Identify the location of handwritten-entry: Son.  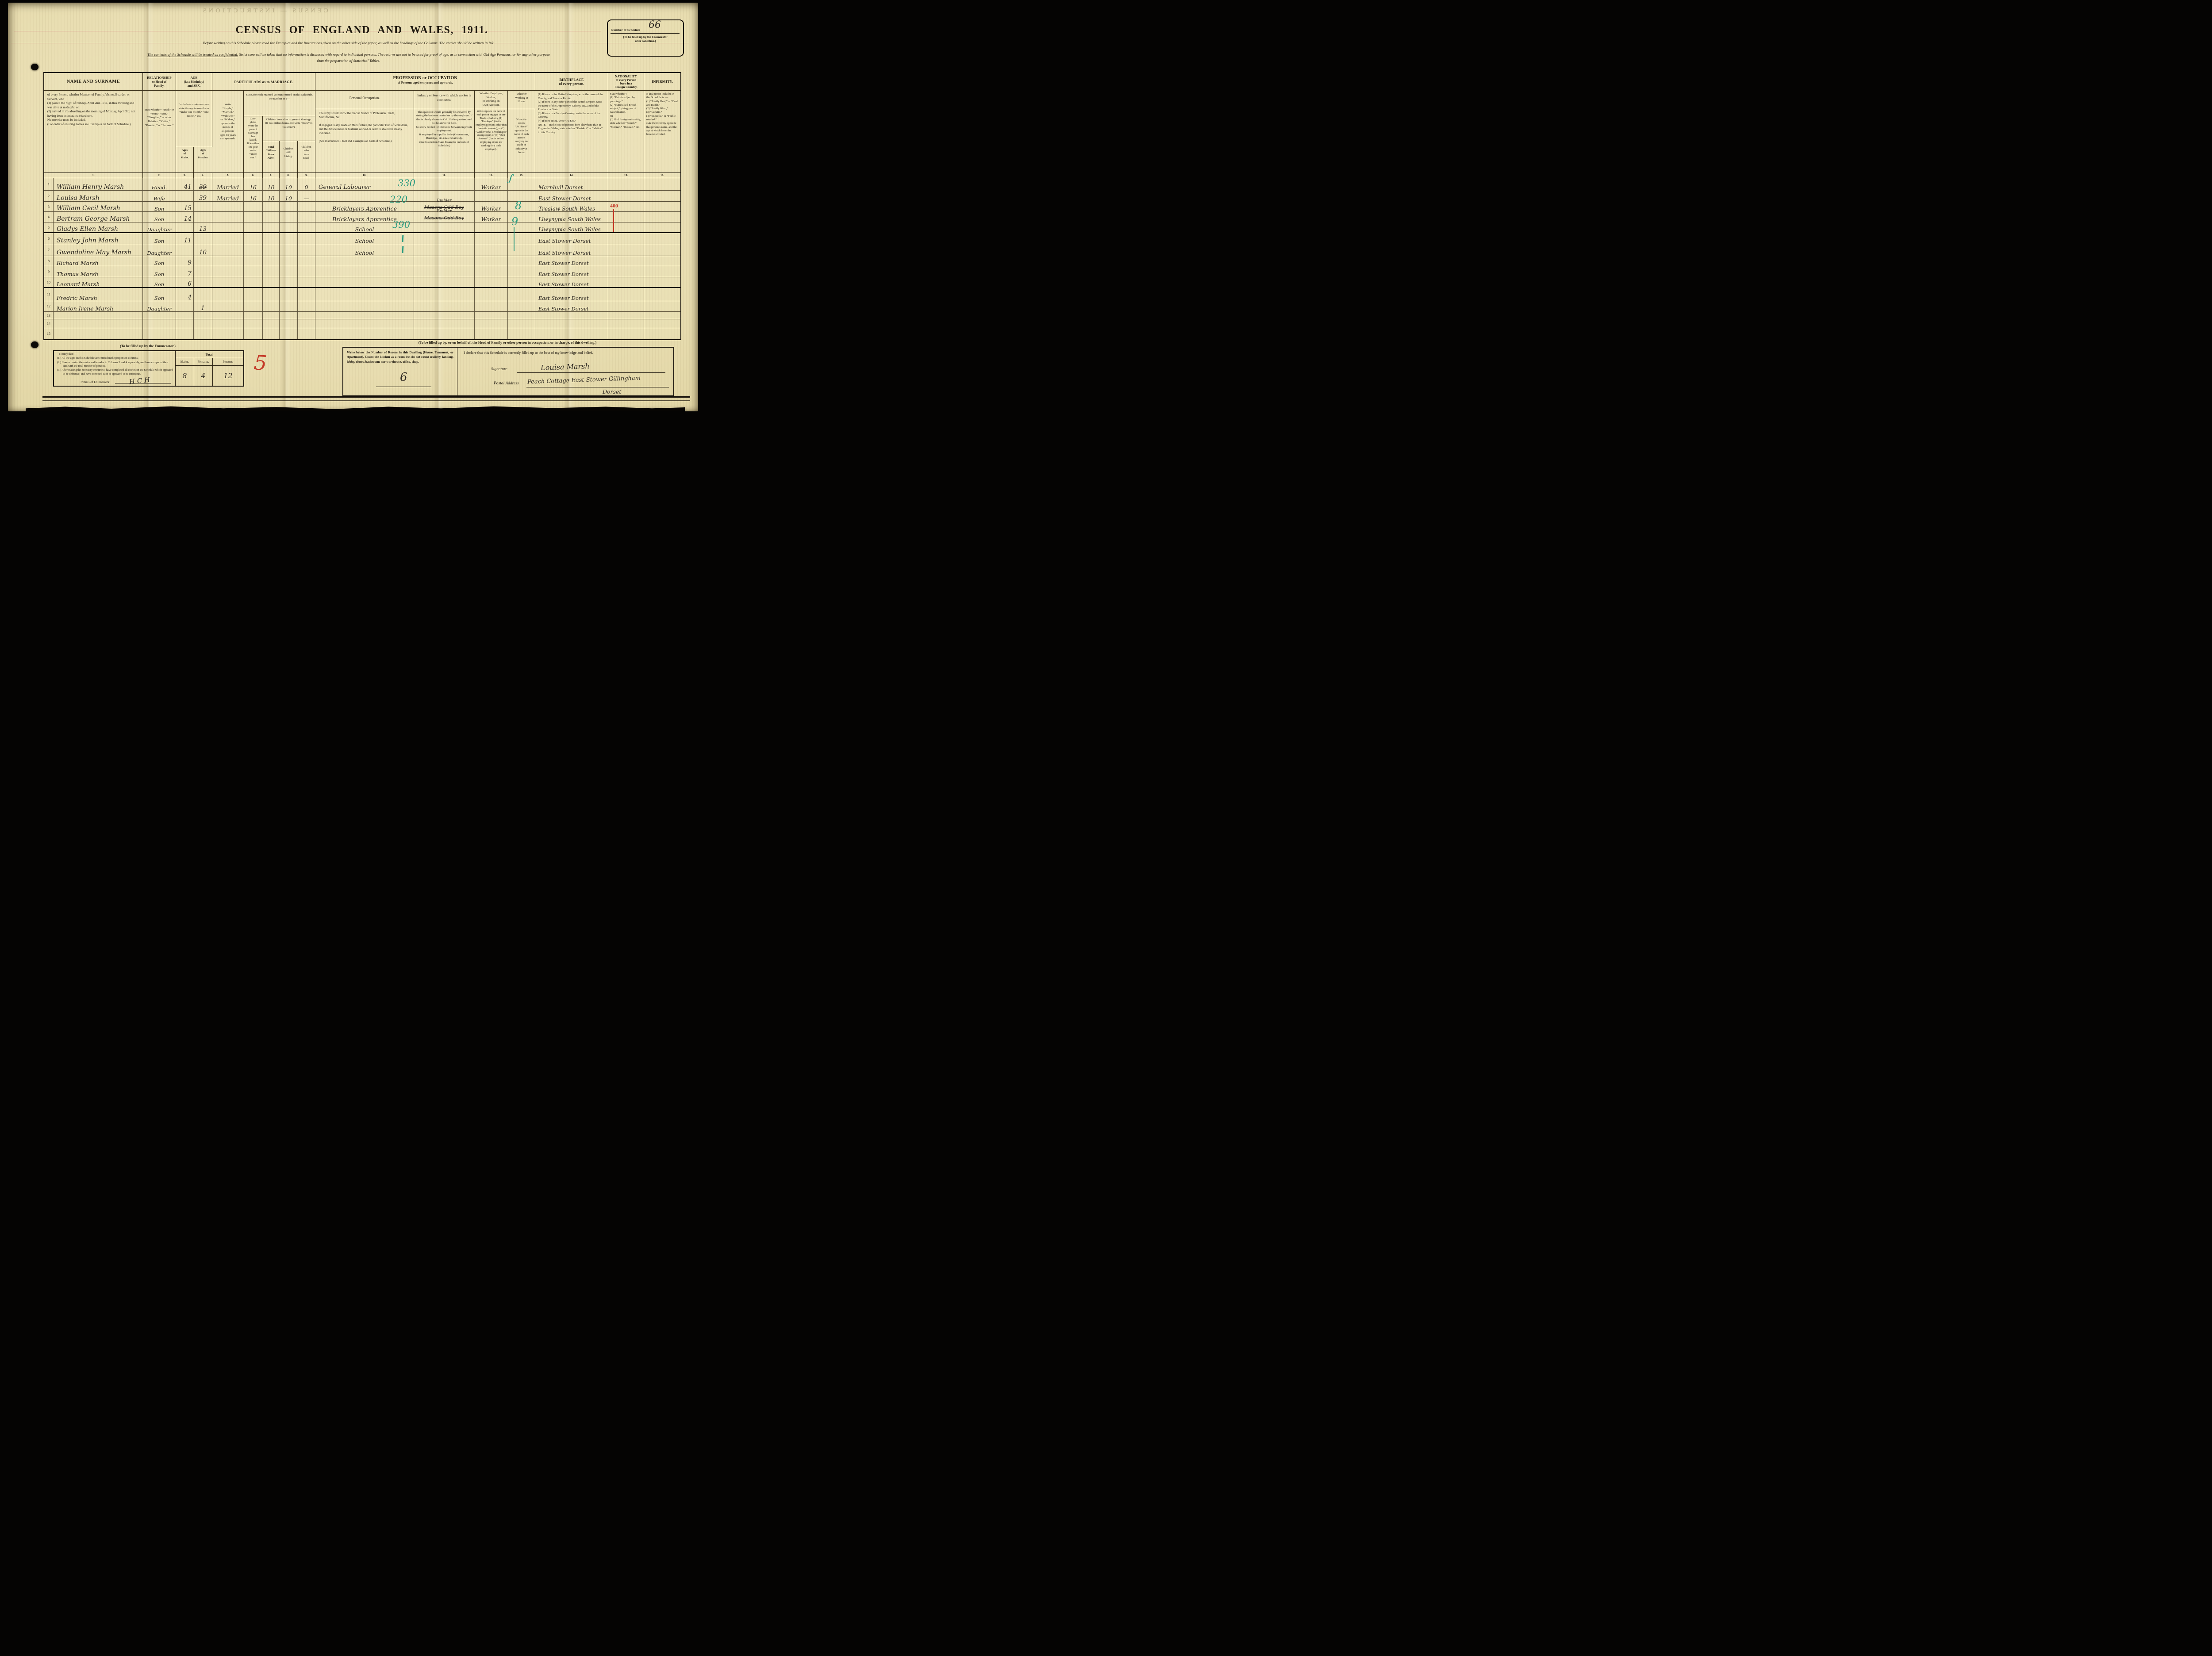
(160, 263).